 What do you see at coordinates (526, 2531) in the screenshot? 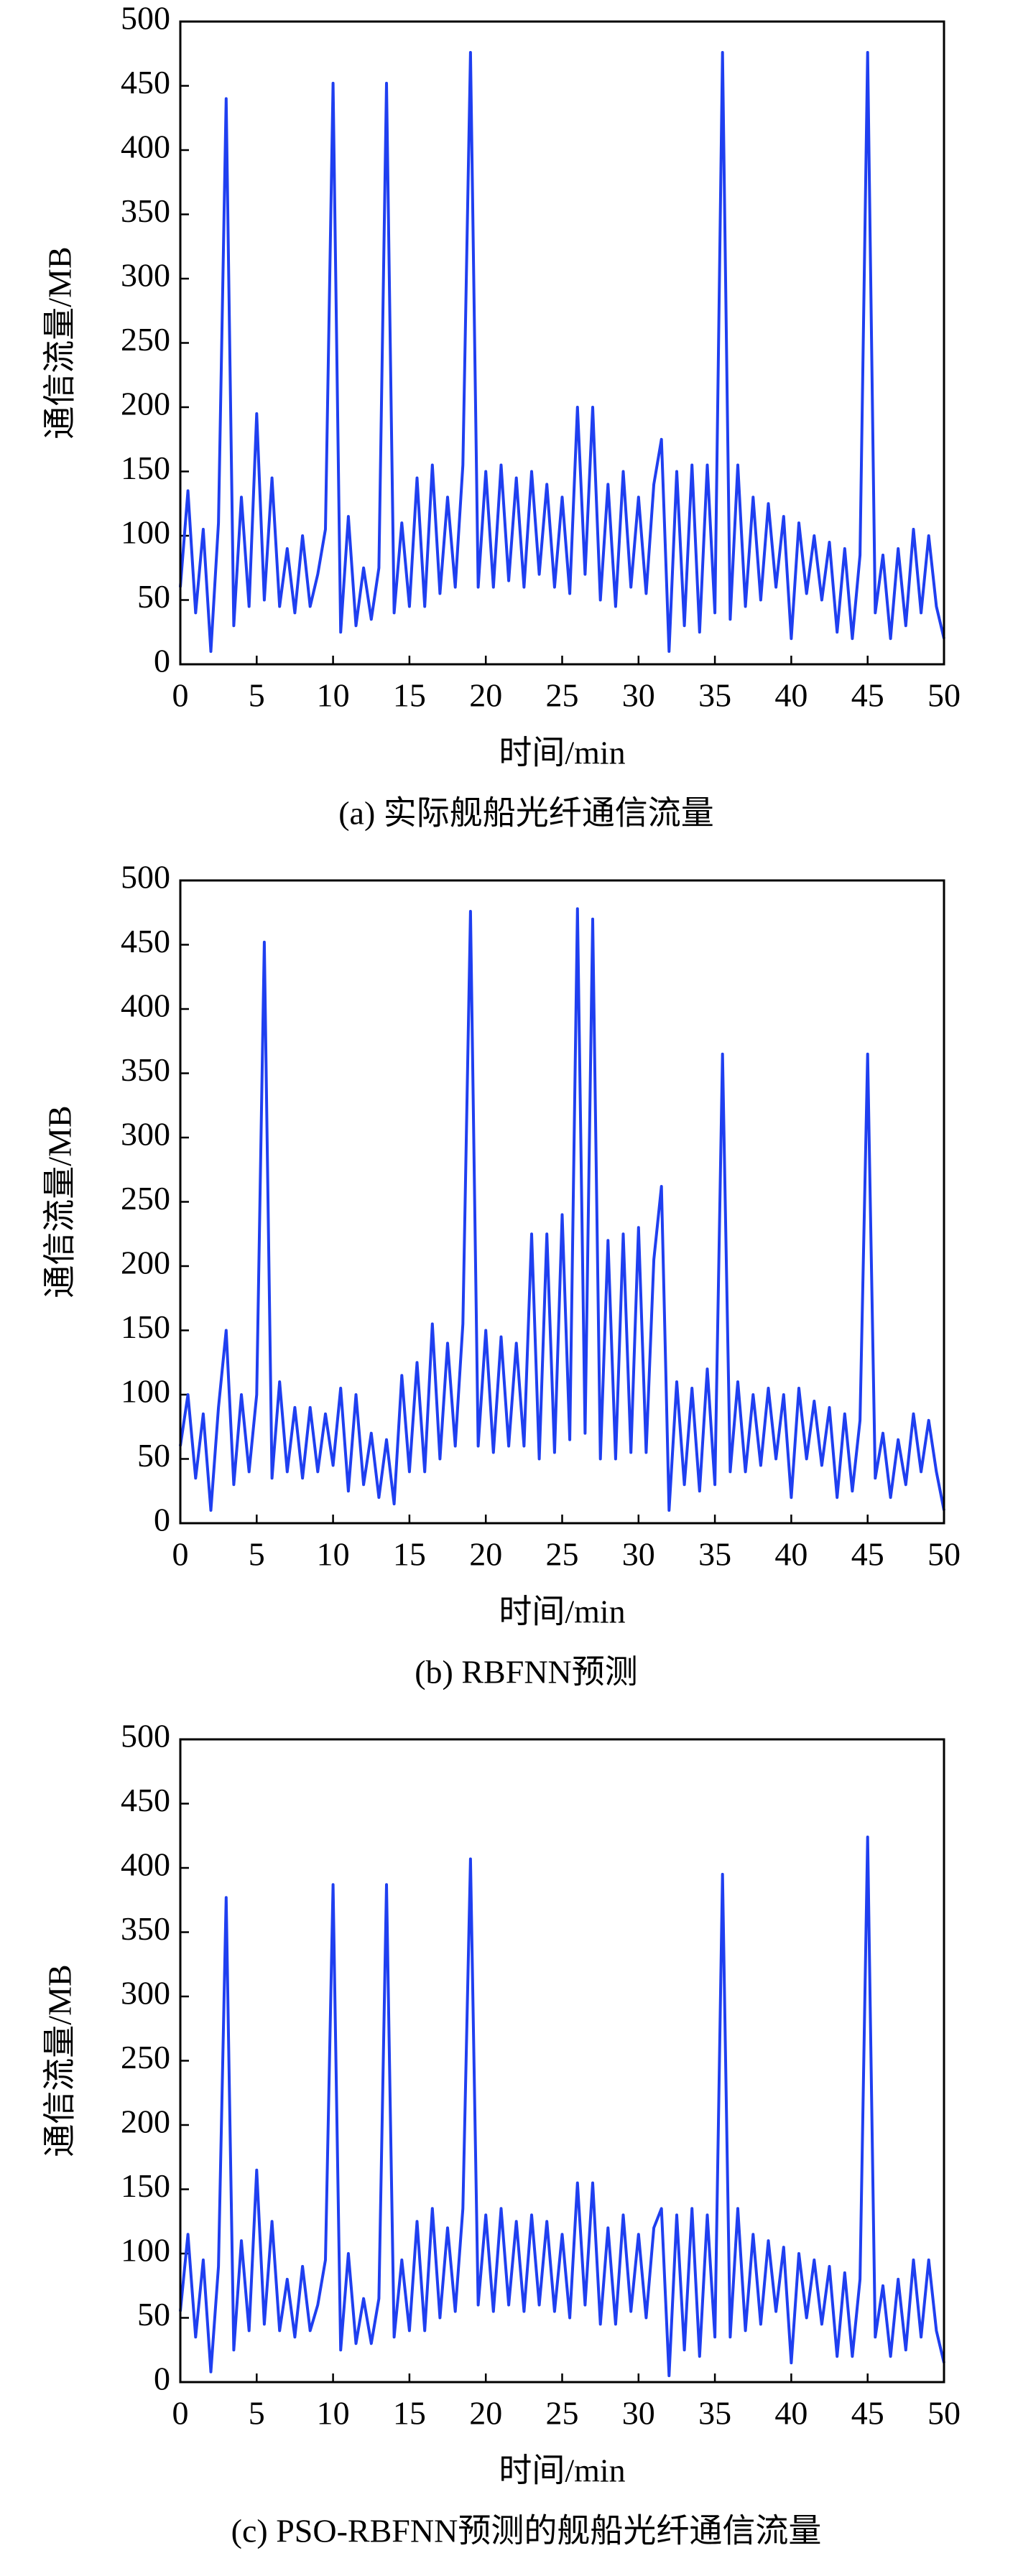
I see `caption: (c) PSO-RBFNN预测的舰船光纤通信流量` at bounding box center [526, 2531].